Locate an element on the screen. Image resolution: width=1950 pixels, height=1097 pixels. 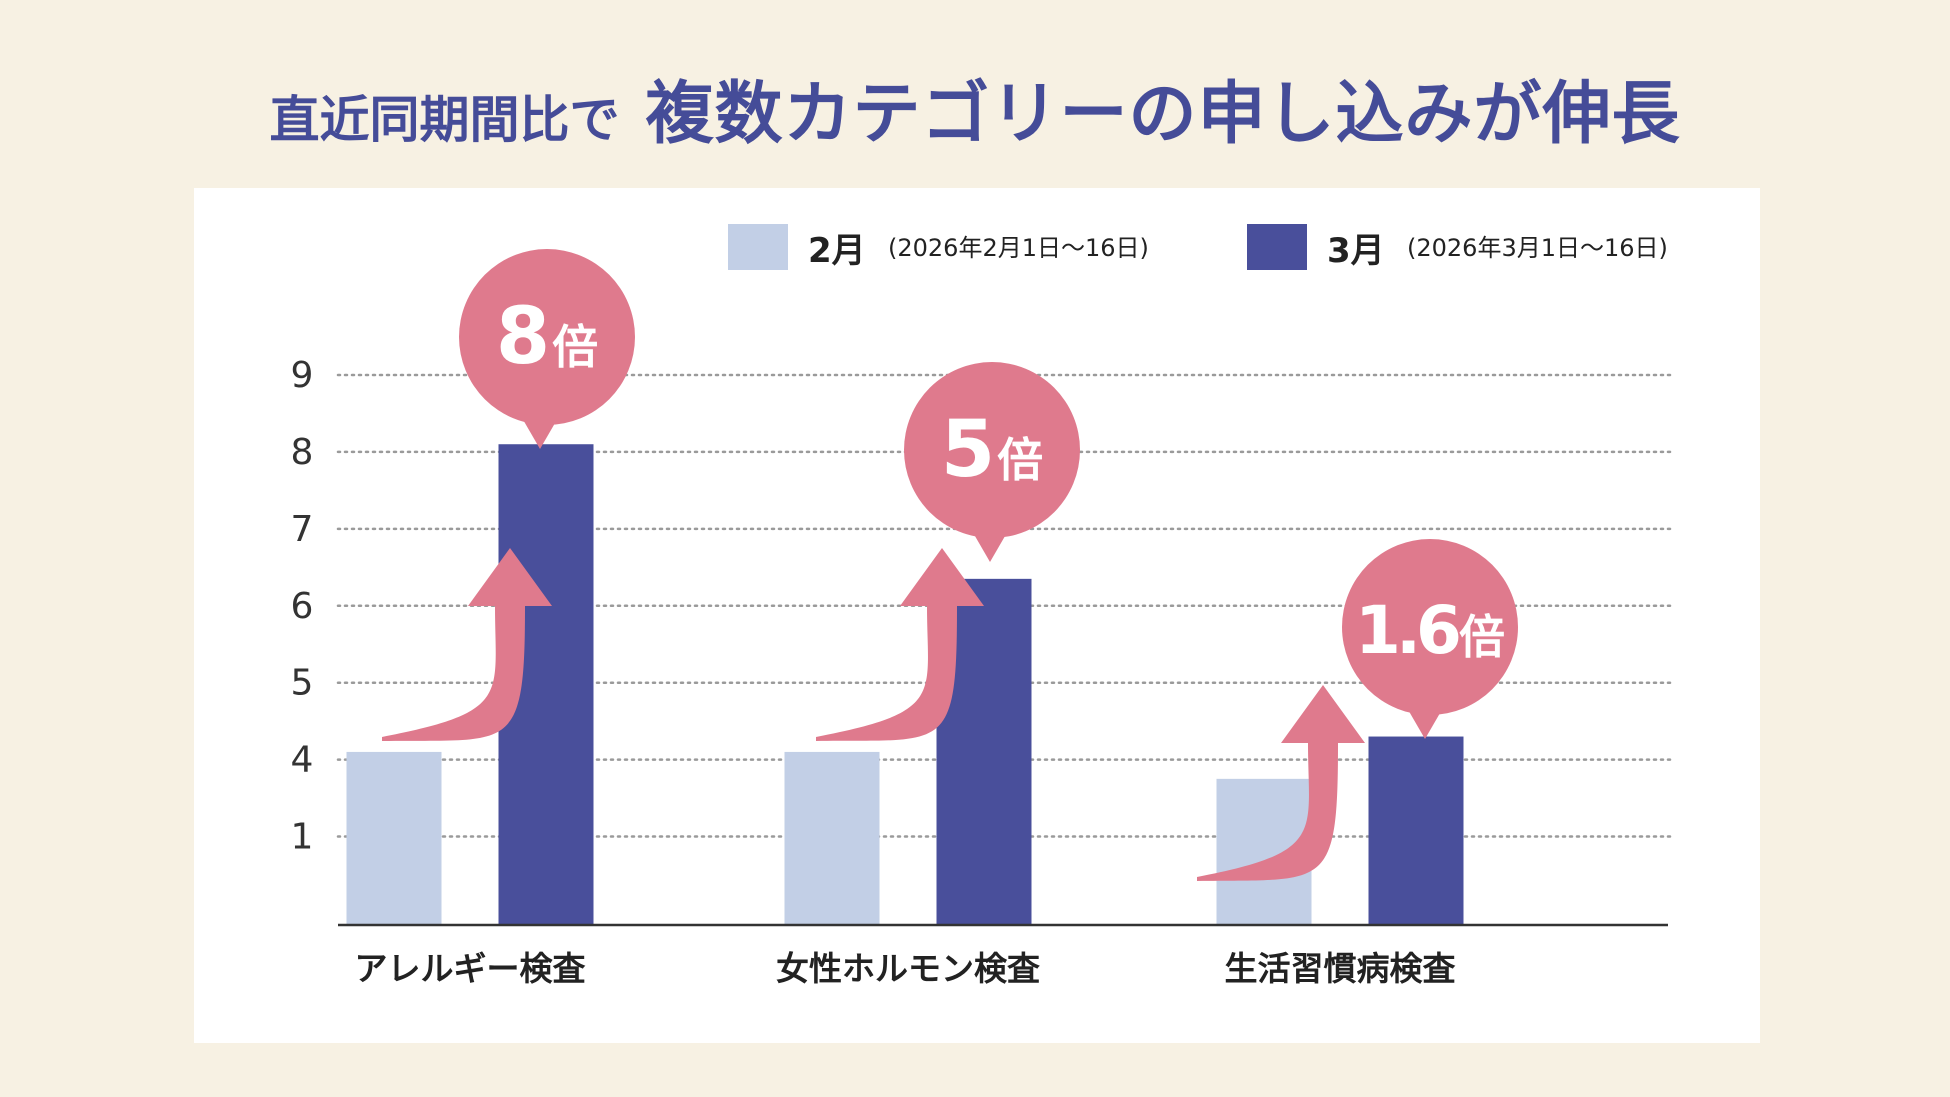
legend-label: 3月 is located at coordinates (1356, 251).